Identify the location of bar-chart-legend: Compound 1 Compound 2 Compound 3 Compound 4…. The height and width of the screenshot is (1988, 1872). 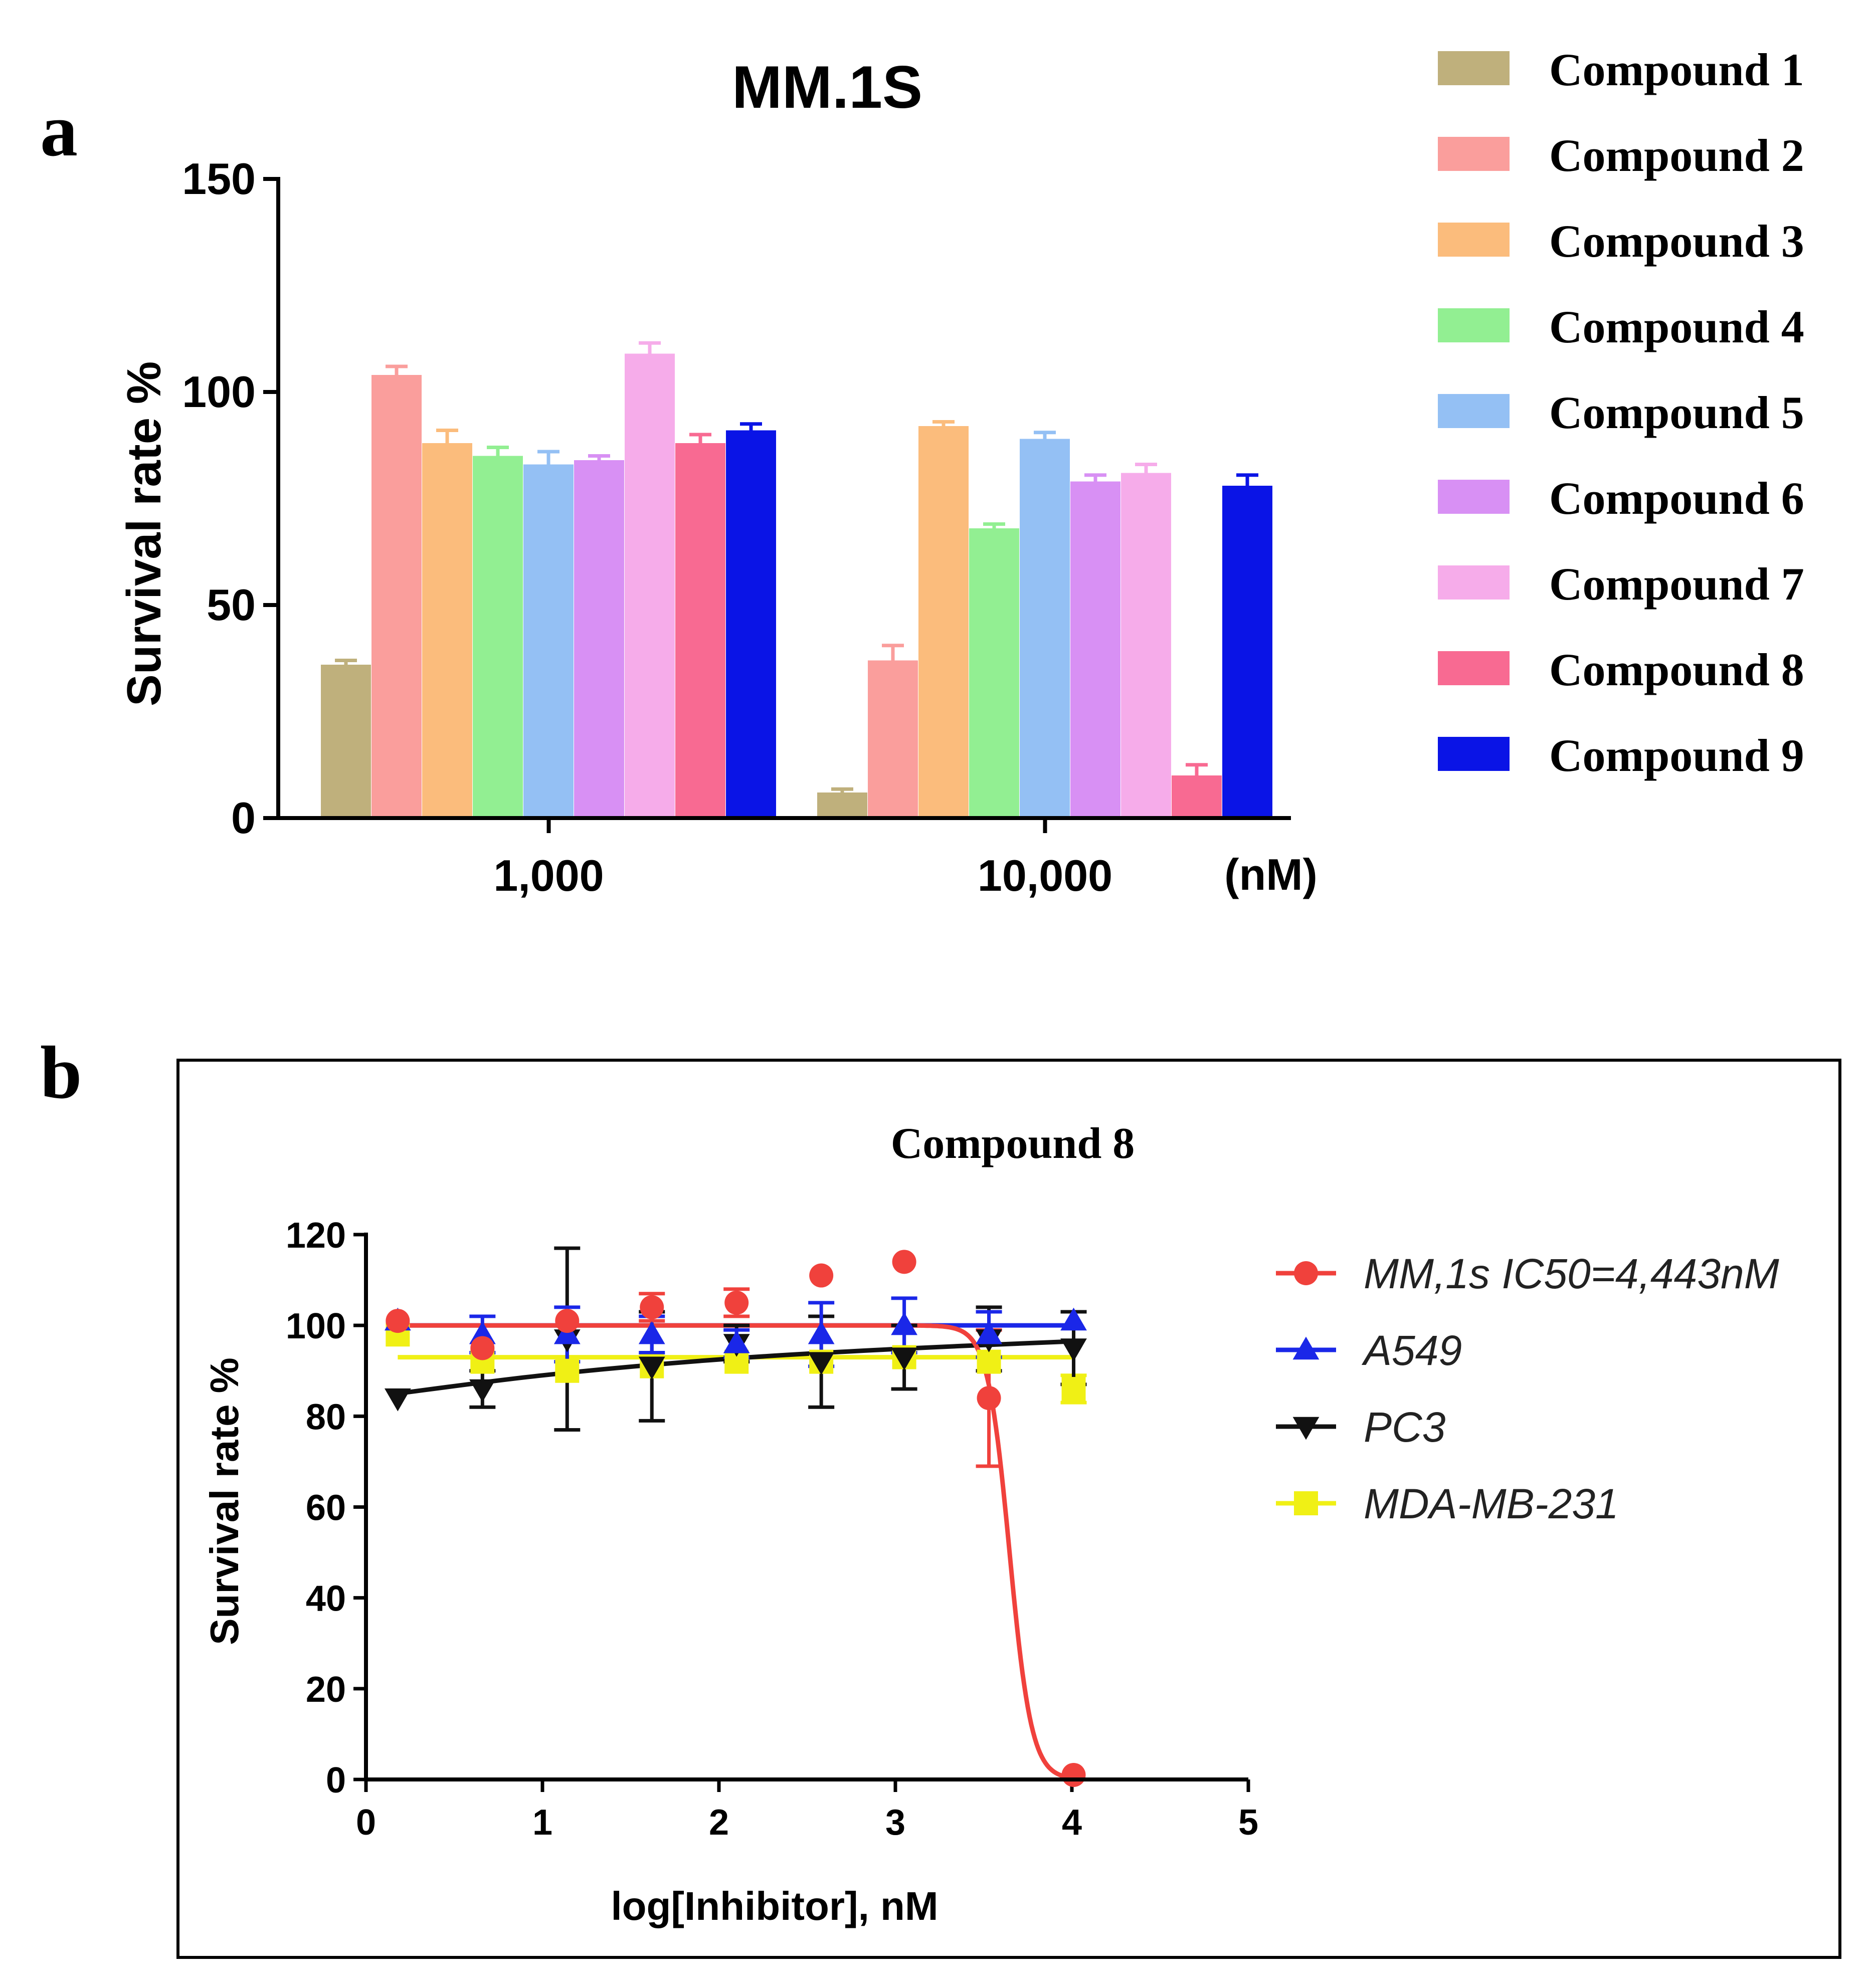
(1621, 412).